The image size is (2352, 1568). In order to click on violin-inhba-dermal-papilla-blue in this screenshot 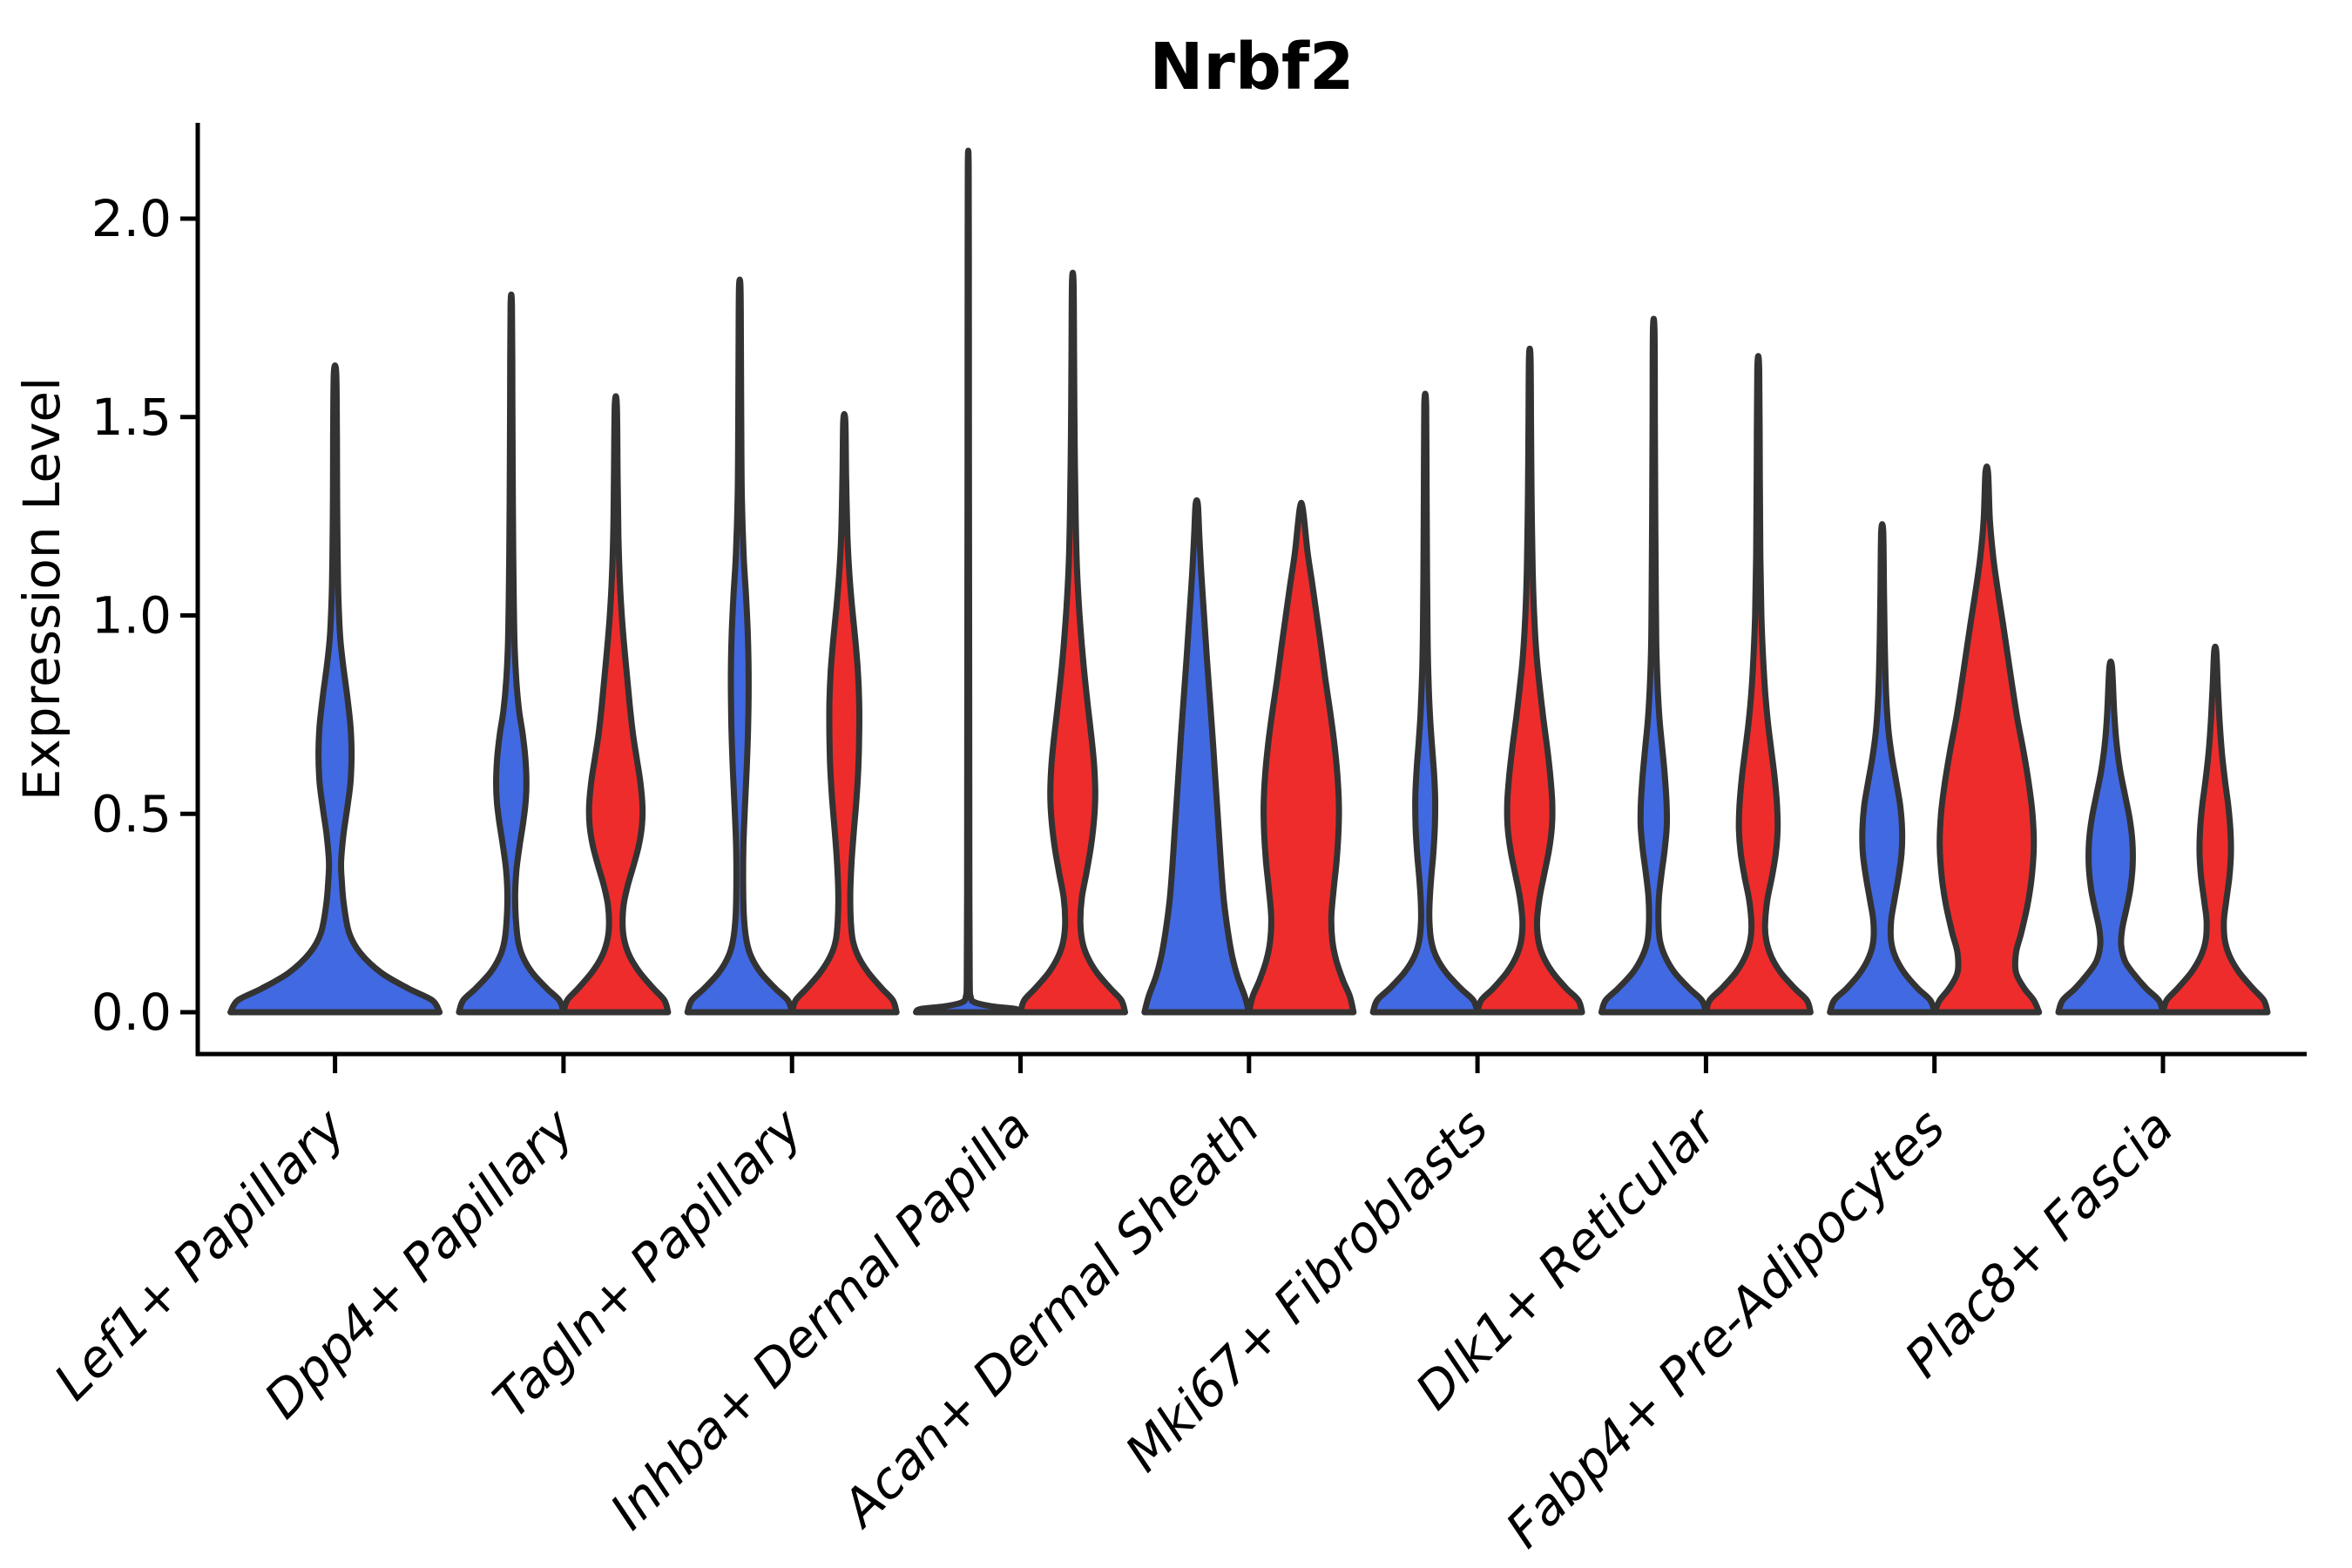, I will do `click(968, 581)`.